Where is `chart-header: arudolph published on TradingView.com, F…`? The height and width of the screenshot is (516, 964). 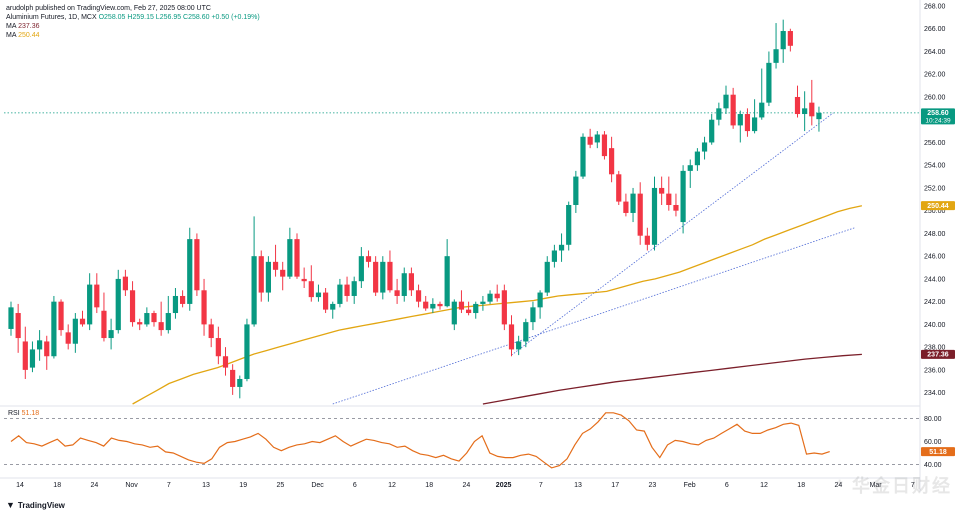 chart-header: arudolph published on TradingView.com, F… is located at coordinates (133, 22).